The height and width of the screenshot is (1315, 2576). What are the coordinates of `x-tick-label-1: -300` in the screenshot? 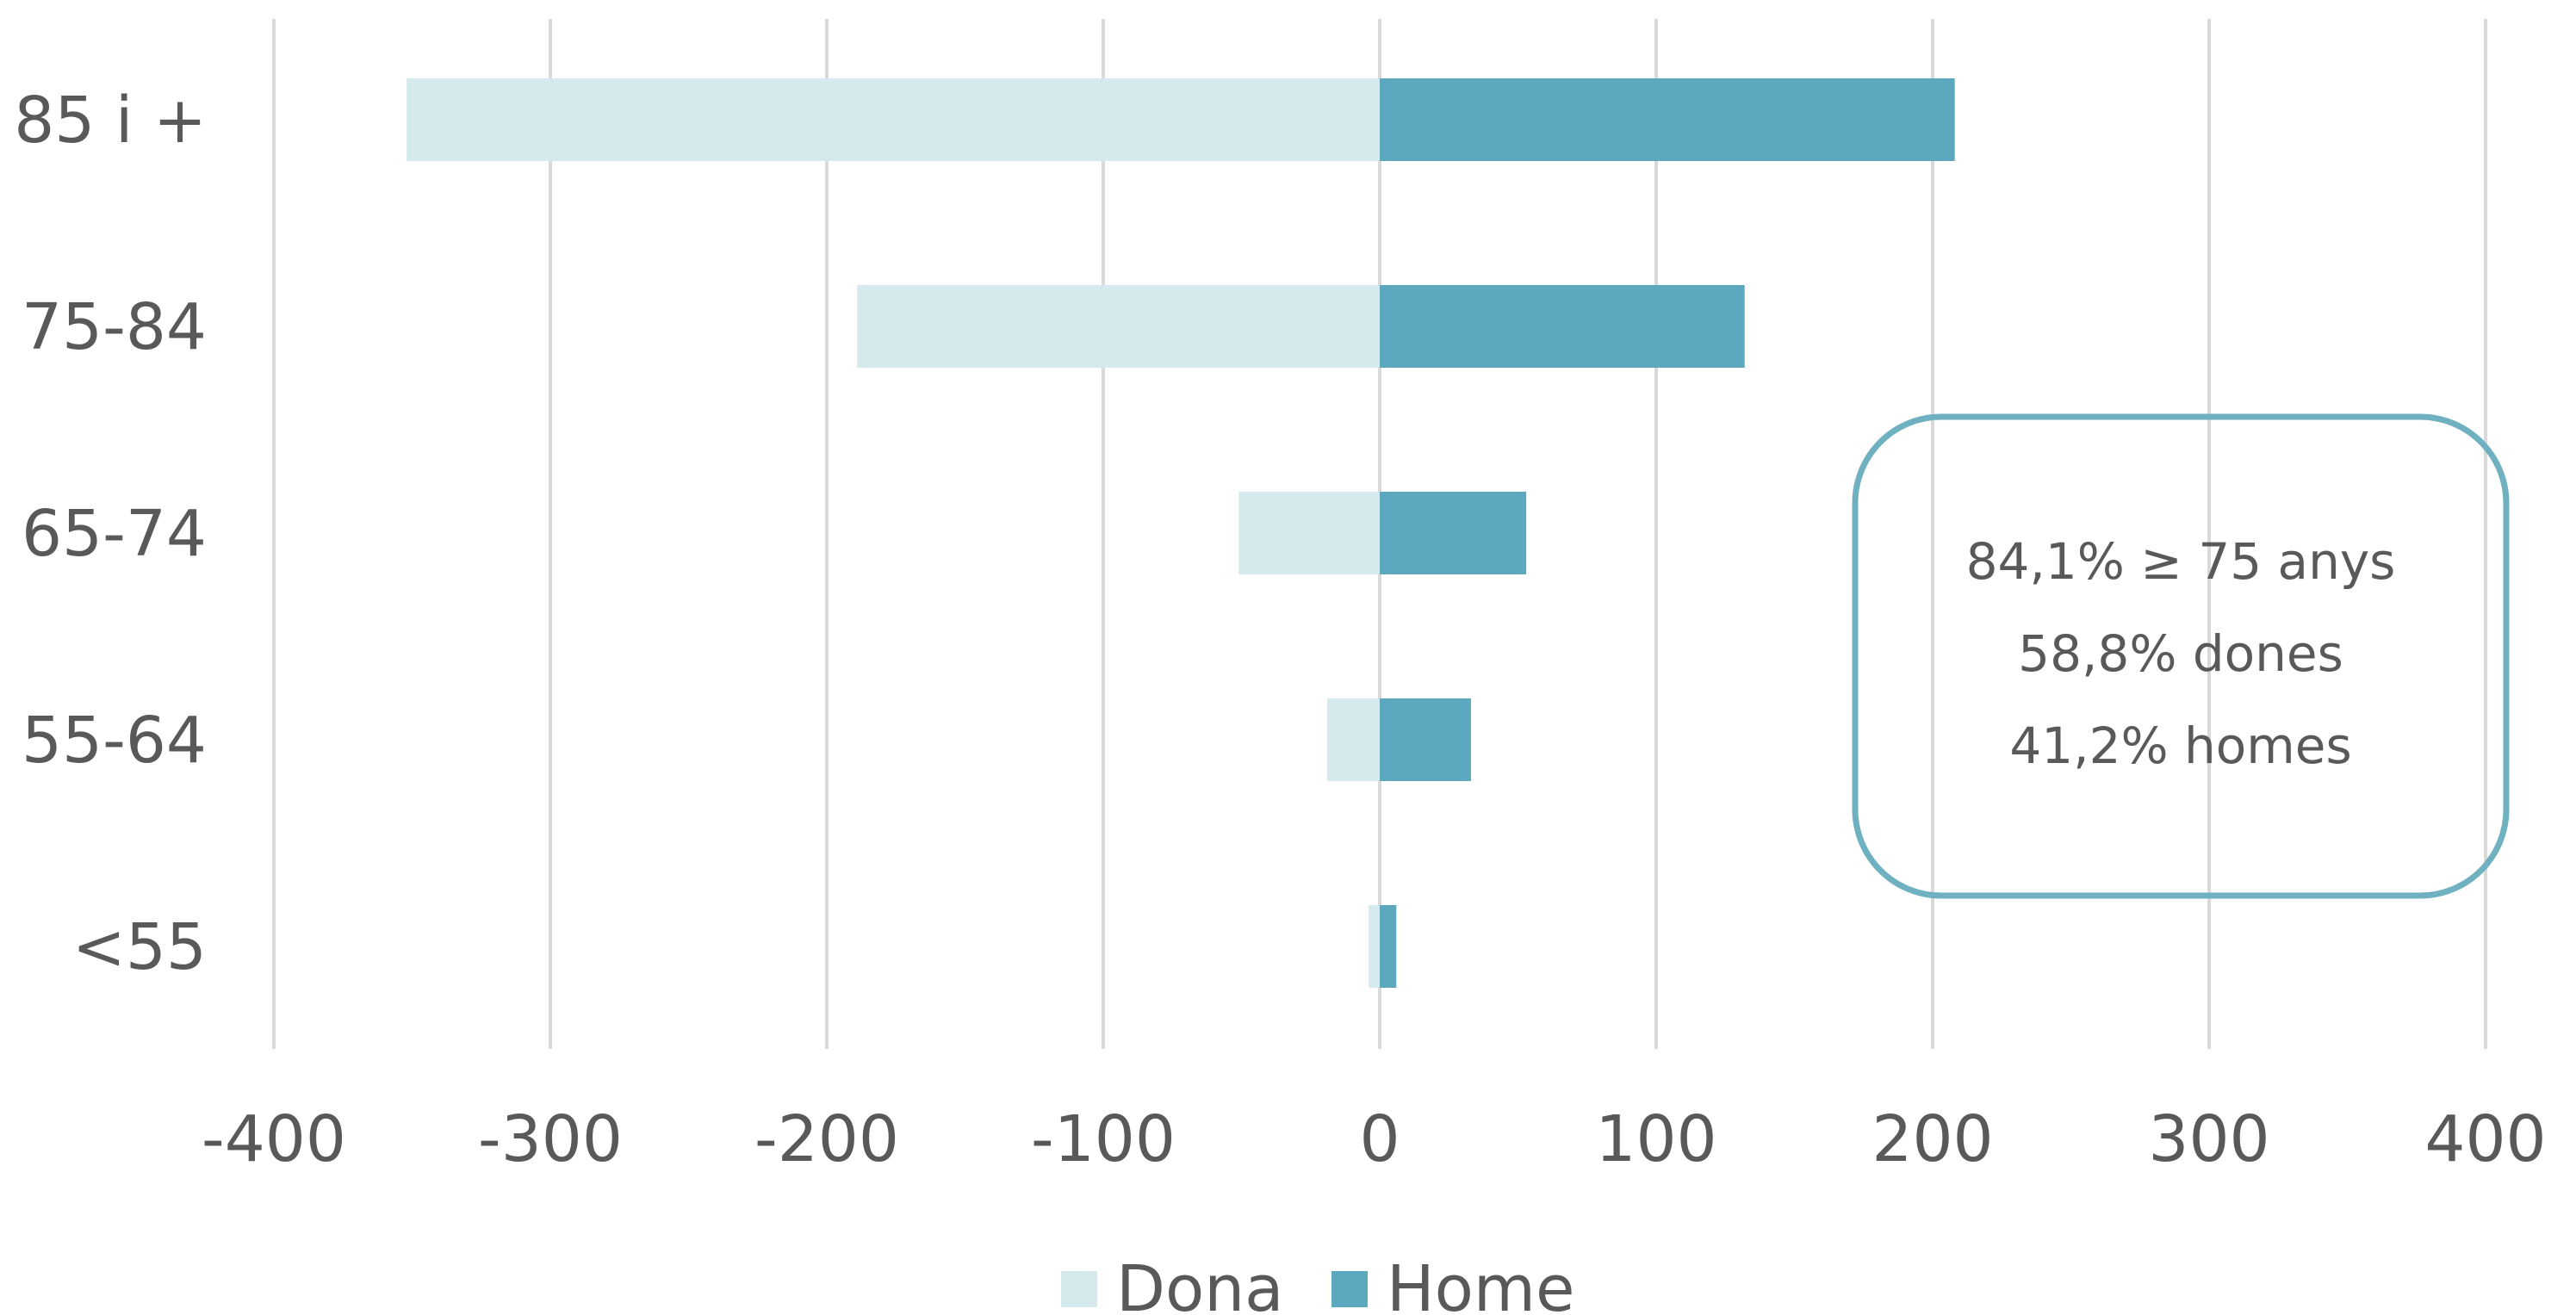 It's located at (550, 1139).